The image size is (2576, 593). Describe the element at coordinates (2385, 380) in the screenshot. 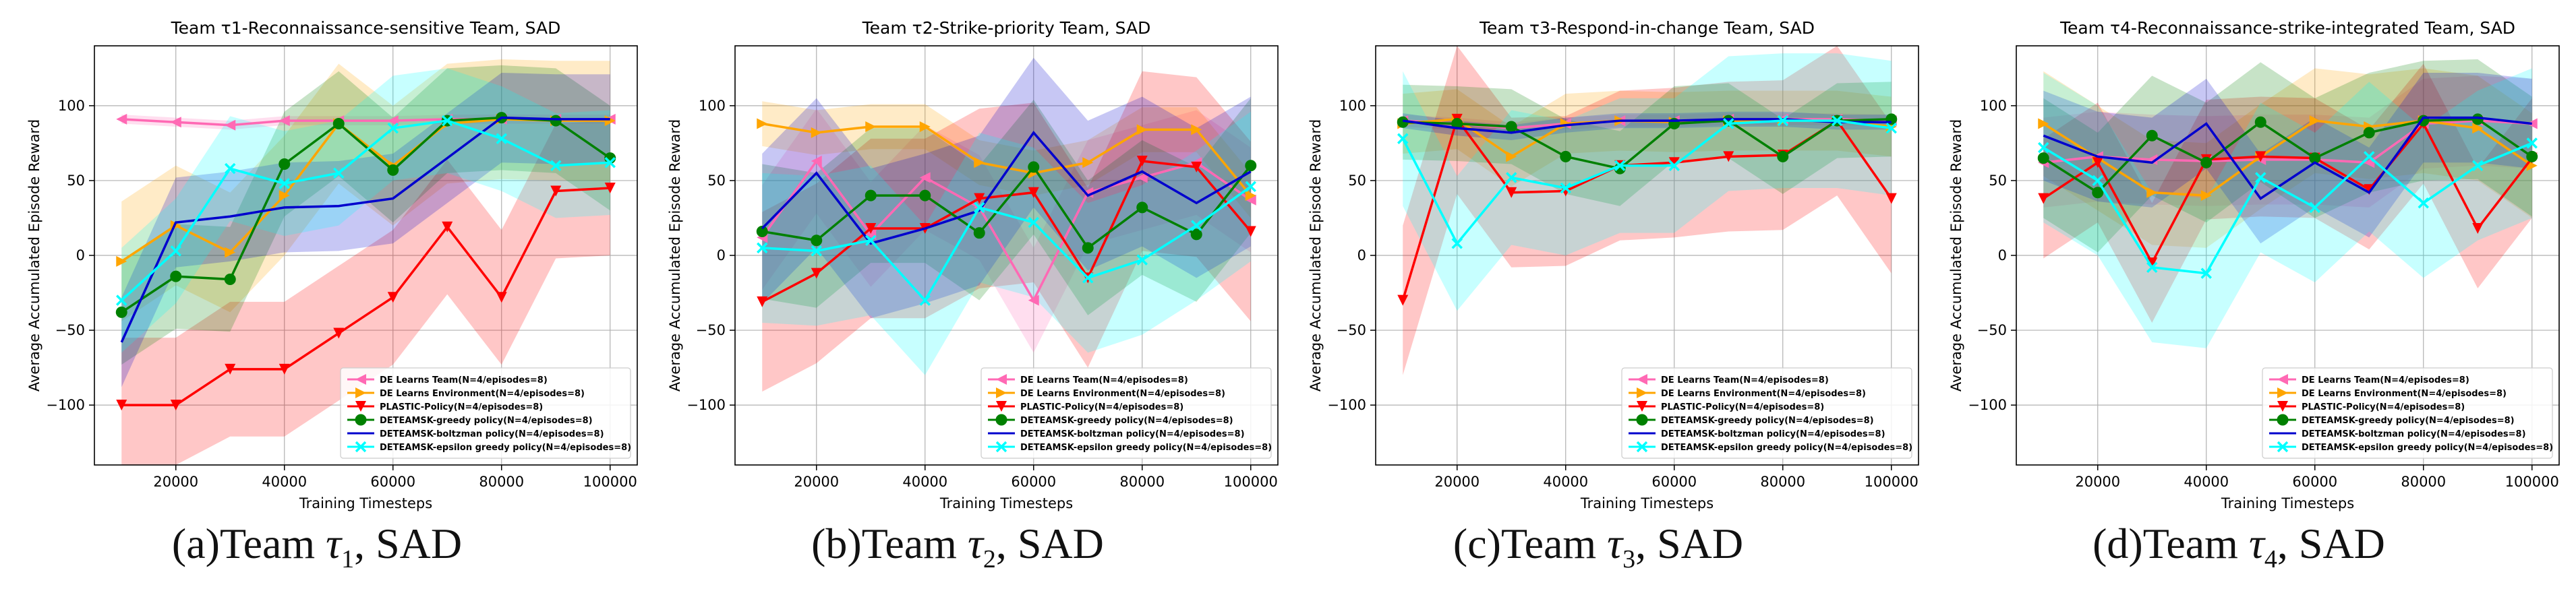

I see `legend-label: DE Learns Team(N=4/episodes=8)` at that location.